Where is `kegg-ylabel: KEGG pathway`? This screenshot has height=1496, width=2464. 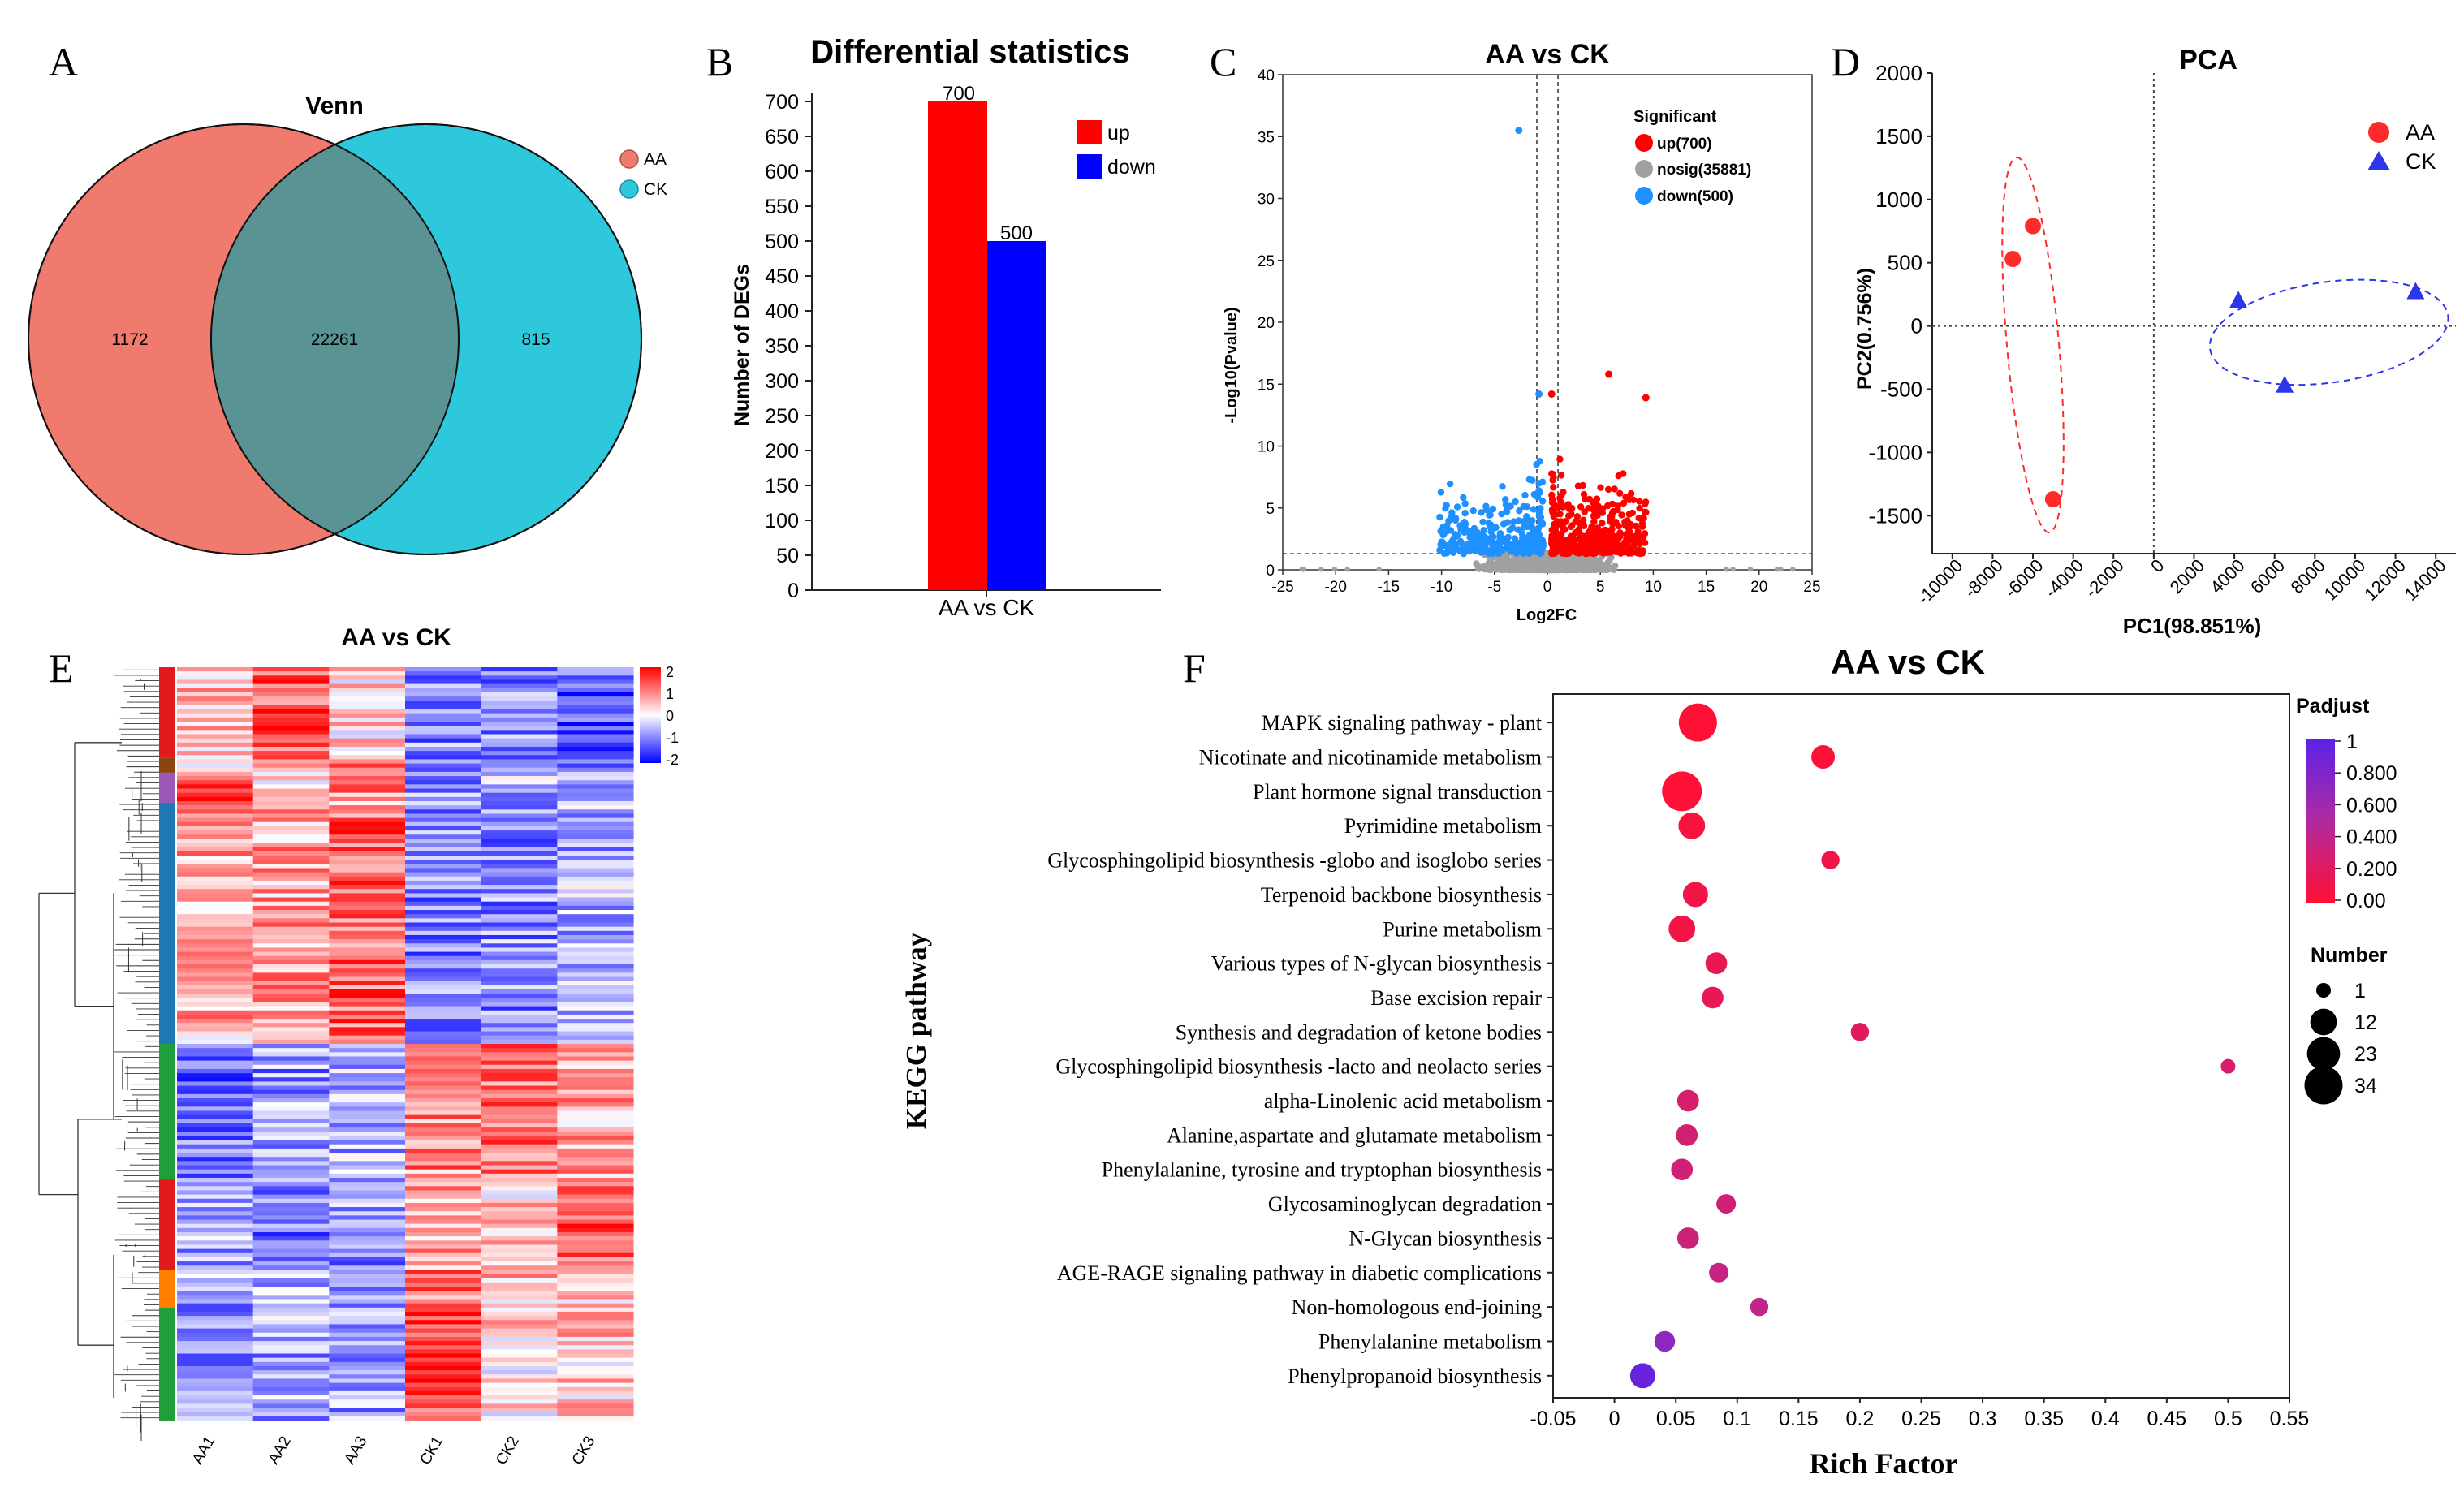
kegg-ylabel: KEGG pathway is located at coordinates (916, 1030).